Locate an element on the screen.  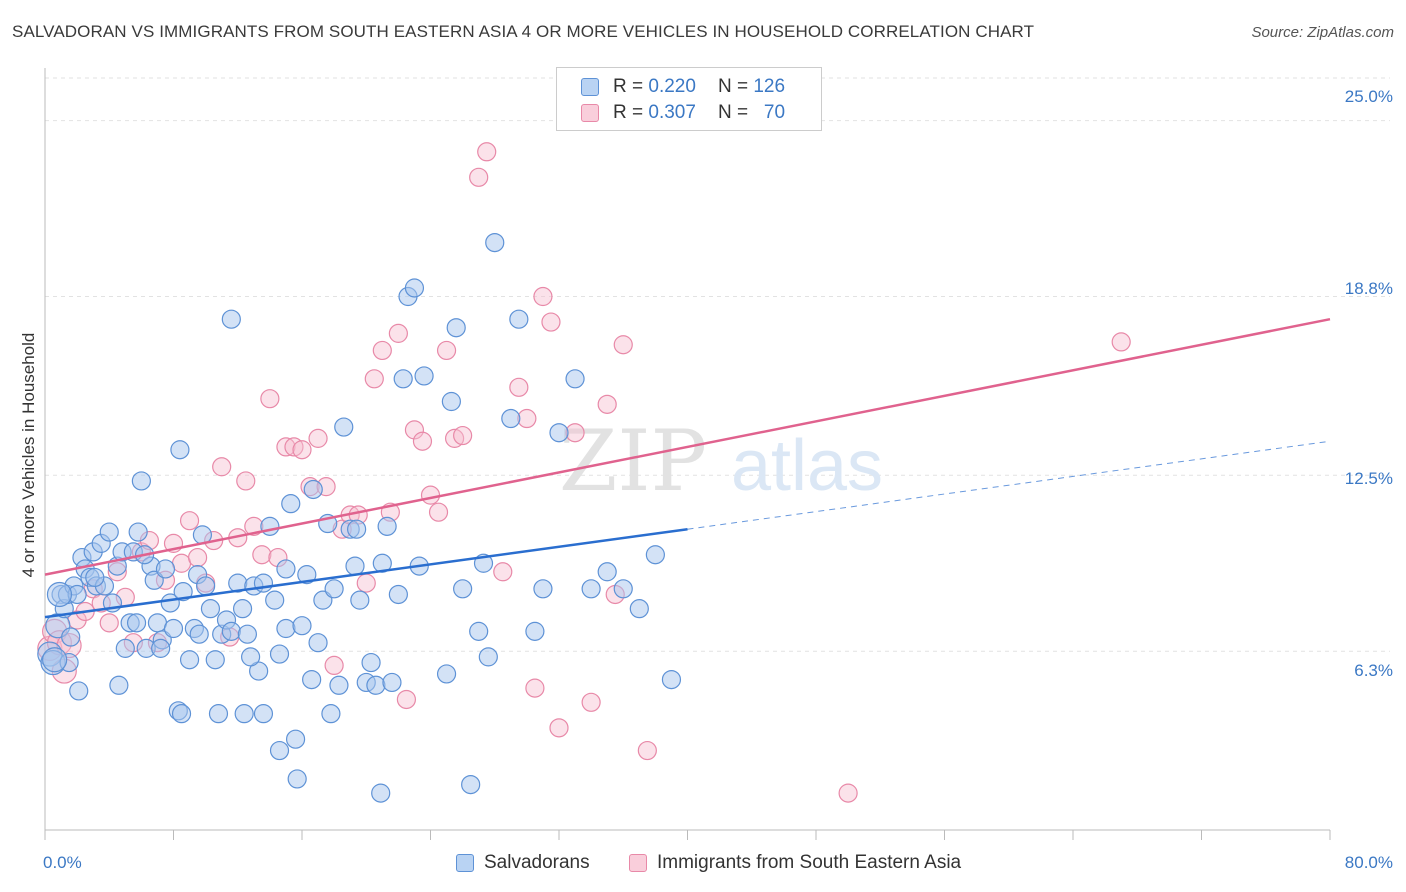
y-tick-label: 12.5% is located at coordinates (1368, 478).